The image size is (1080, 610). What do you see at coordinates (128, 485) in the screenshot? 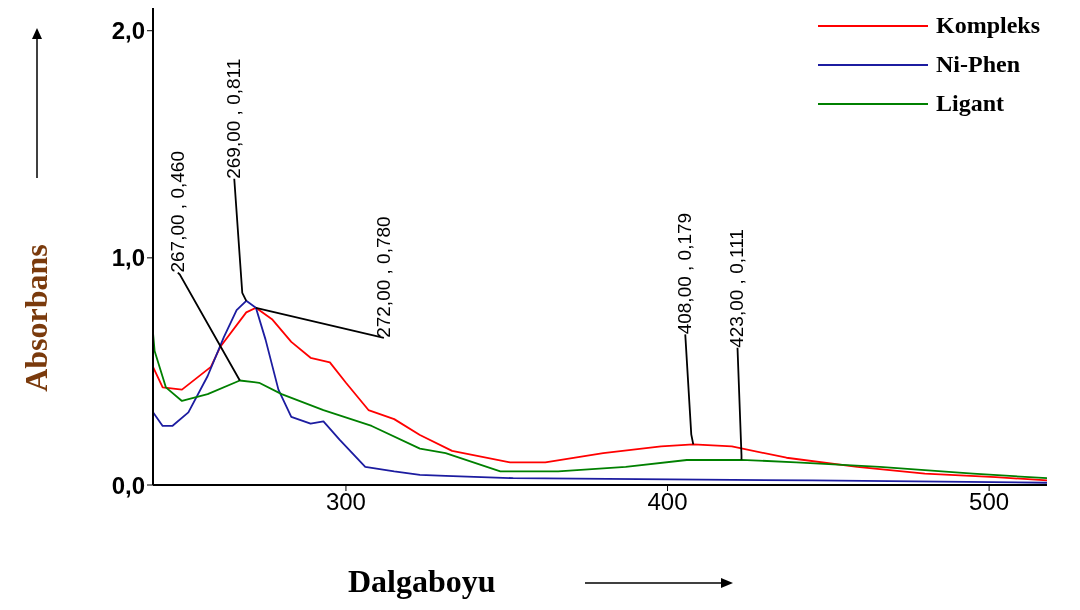
I see `y-tick-label: 0,0` at bounding box center [128, 485].